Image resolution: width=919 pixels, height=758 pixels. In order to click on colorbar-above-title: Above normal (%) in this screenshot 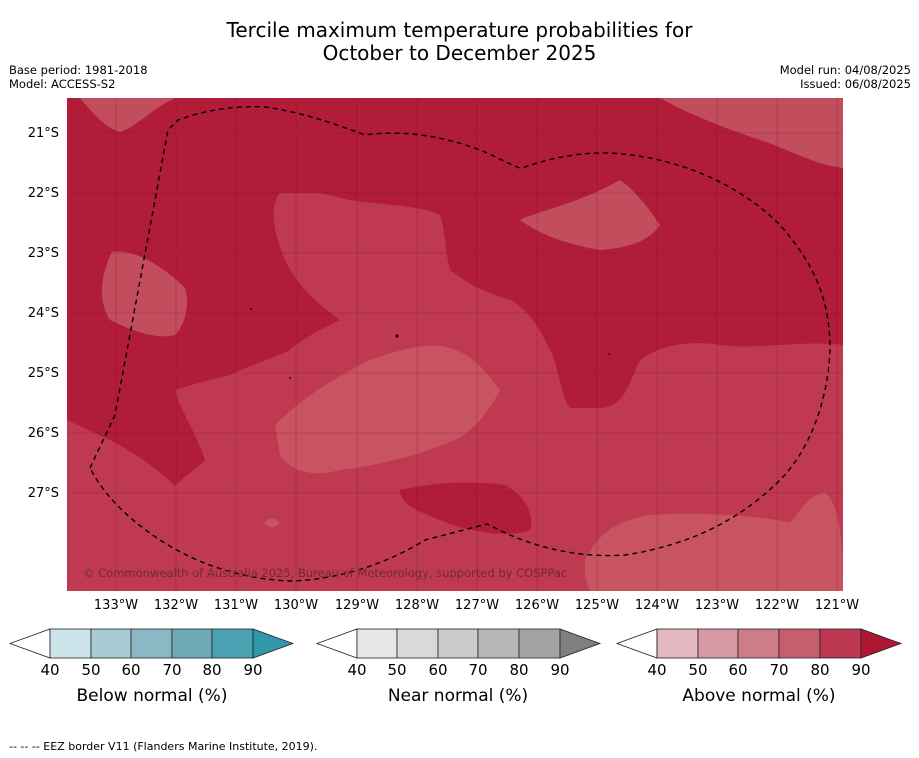, I will do `click(759, 696)`.